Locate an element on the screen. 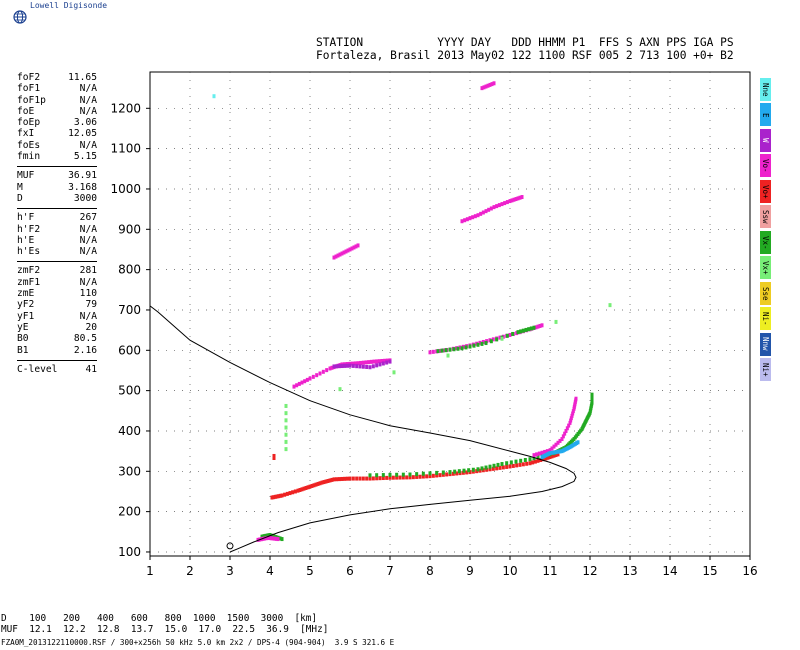 The height and width of the screenshot is (650, 800). y-tick-label: 700 is located at coordinates (129, 310).